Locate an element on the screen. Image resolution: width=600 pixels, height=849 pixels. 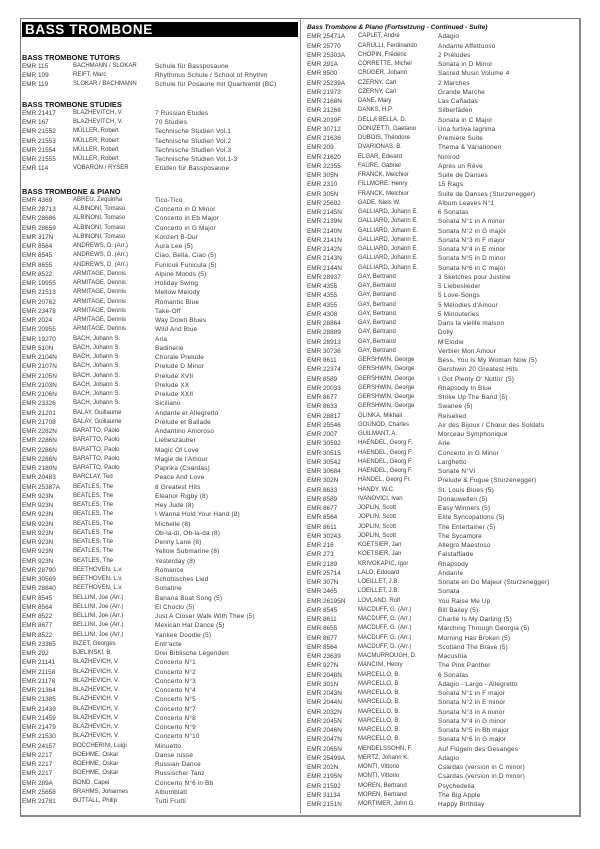
catalog-entry: EMR 2286N BARATTO, Paolo Magie de l'Amour is located at coordinates (160, 459).